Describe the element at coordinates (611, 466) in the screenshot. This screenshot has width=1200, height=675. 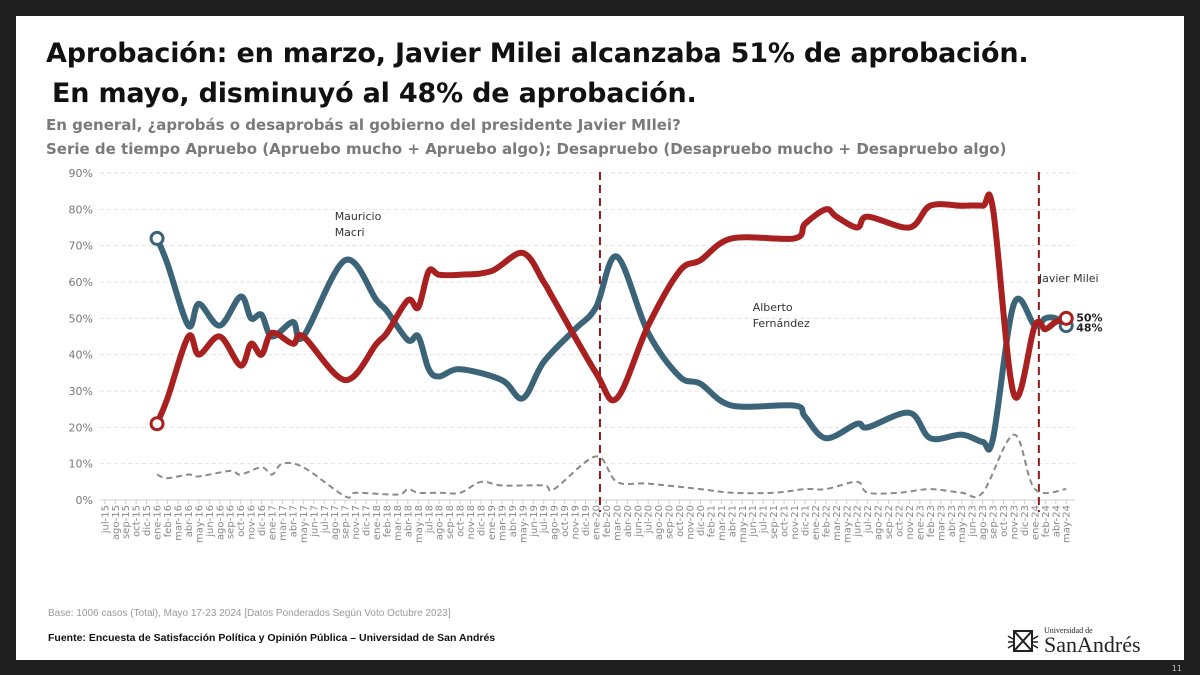
I see `series-line-ns_nc` at that location.